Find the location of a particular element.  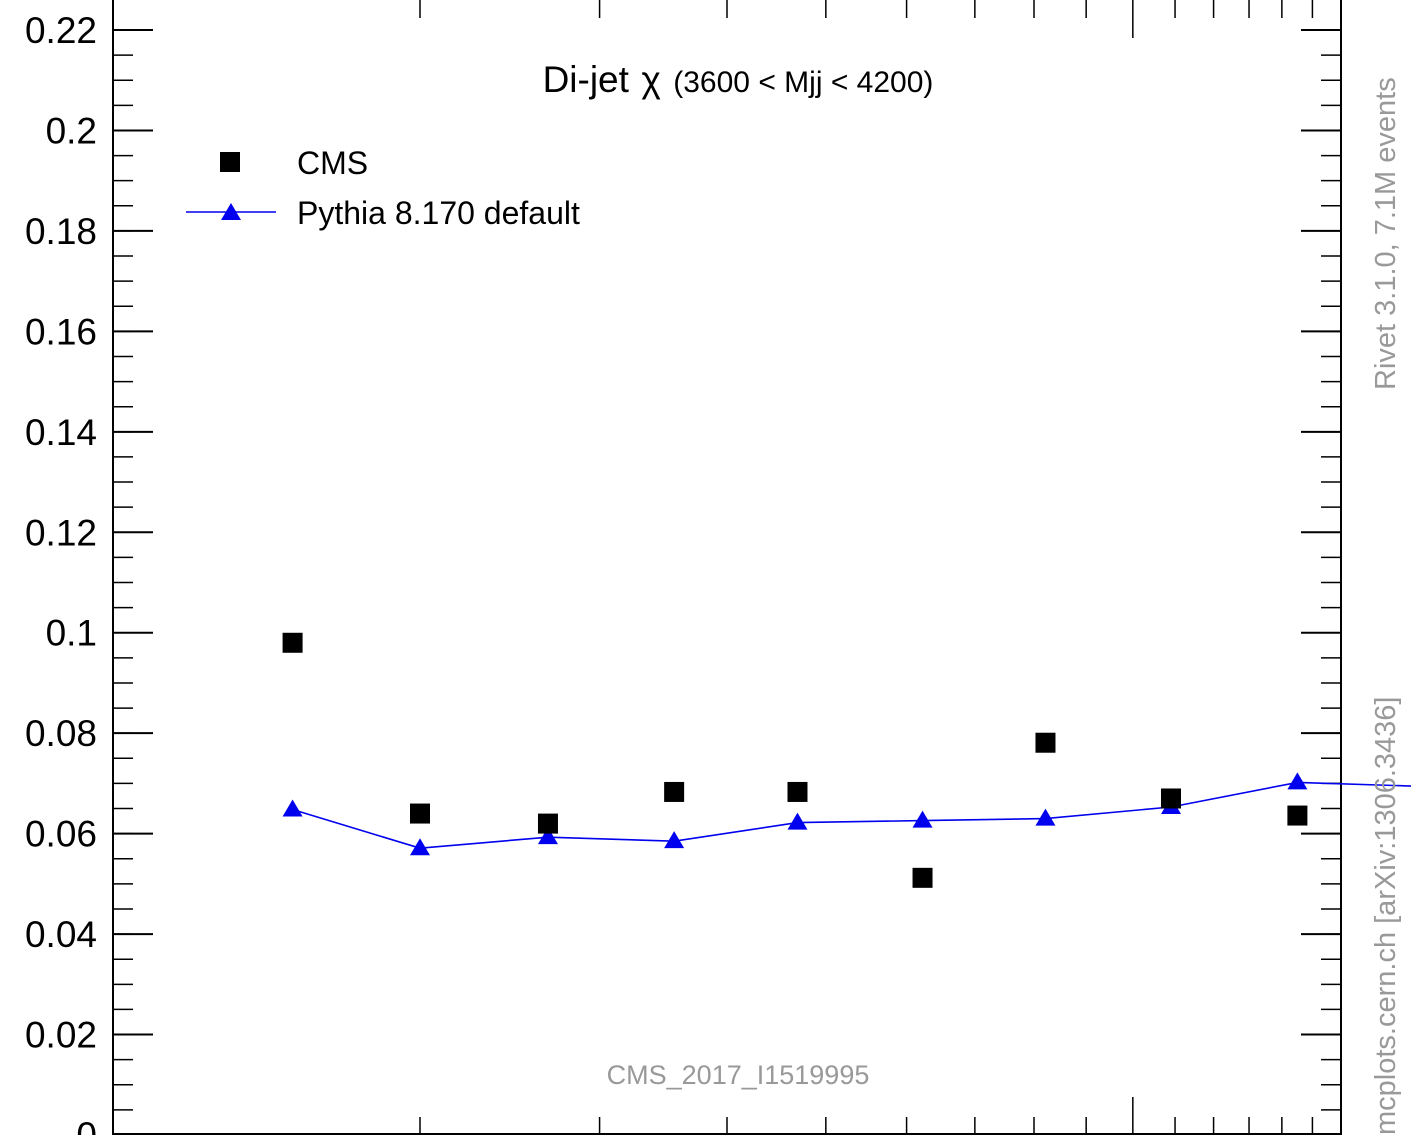

y-tick-label: 0.06 is located at coordinates (61, 834).